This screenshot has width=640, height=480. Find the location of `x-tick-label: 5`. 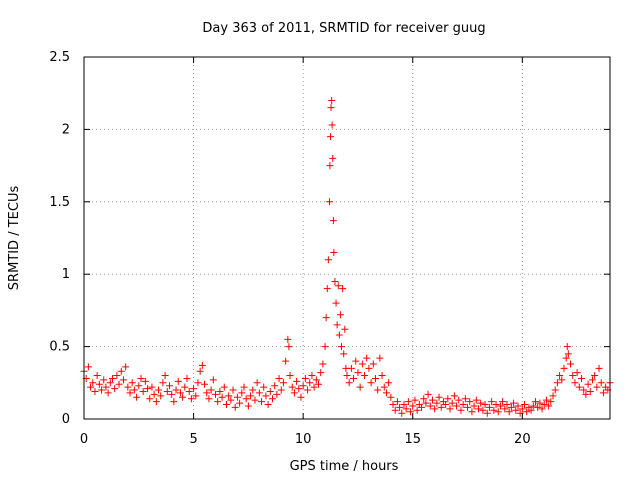

x-tick-label: 5 is located at coordinates (193, 439).